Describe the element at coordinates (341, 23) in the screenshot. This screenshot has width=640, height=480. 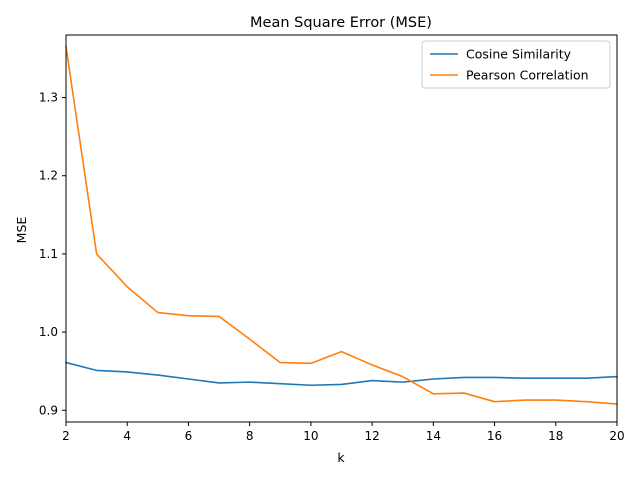
I see `chart-title: Mean Square Error (MSE)` at that location.